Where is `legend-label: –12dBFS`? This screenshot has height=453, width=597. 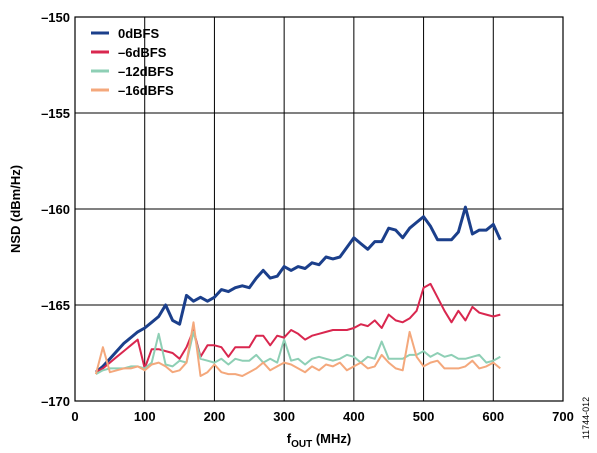 legend-label: –12dBFS is located at coordinates (146, 71).